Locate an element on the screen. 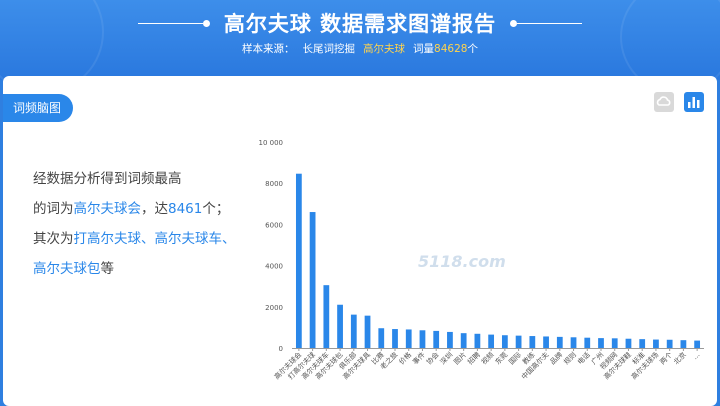 Image resolution: width=720 pixels, height=406 pixels. source-name: 长尾词挖掘 is located at coordinates (329, 49).